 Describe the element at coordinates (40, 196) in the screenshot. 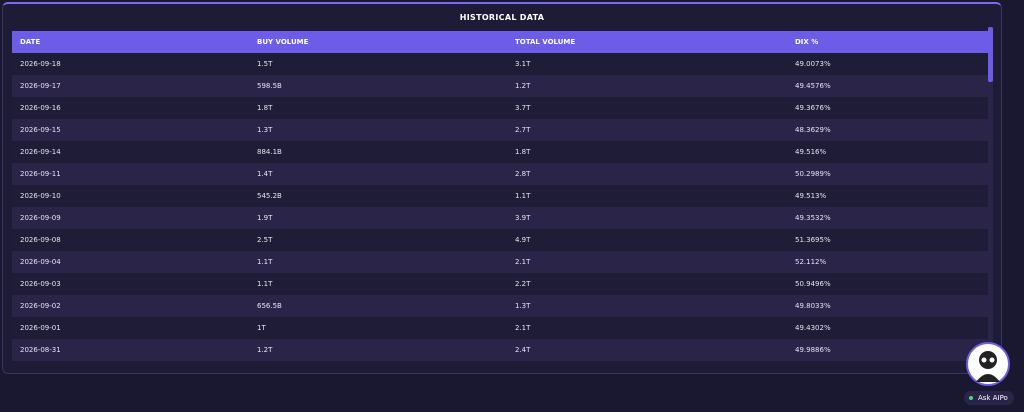

I see `cell: 2026-09-10` at that location.